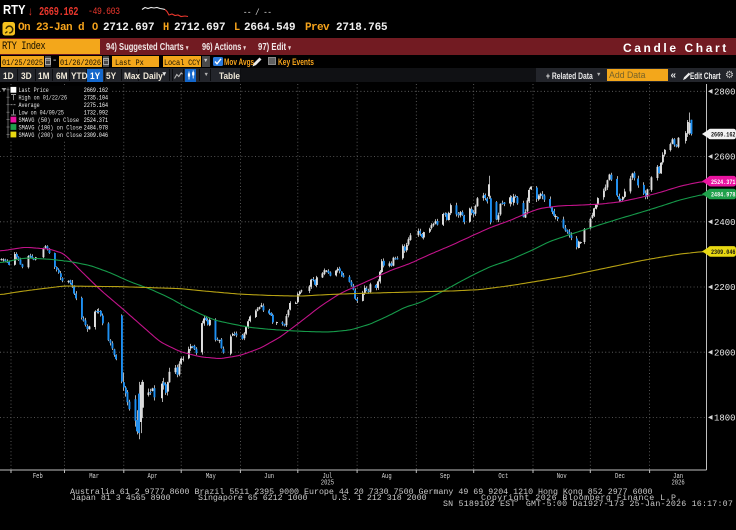  Describe the element at coordinates (41, 114) in the screenshot. I see `svg-text: Low on 04/09/25` at that location.